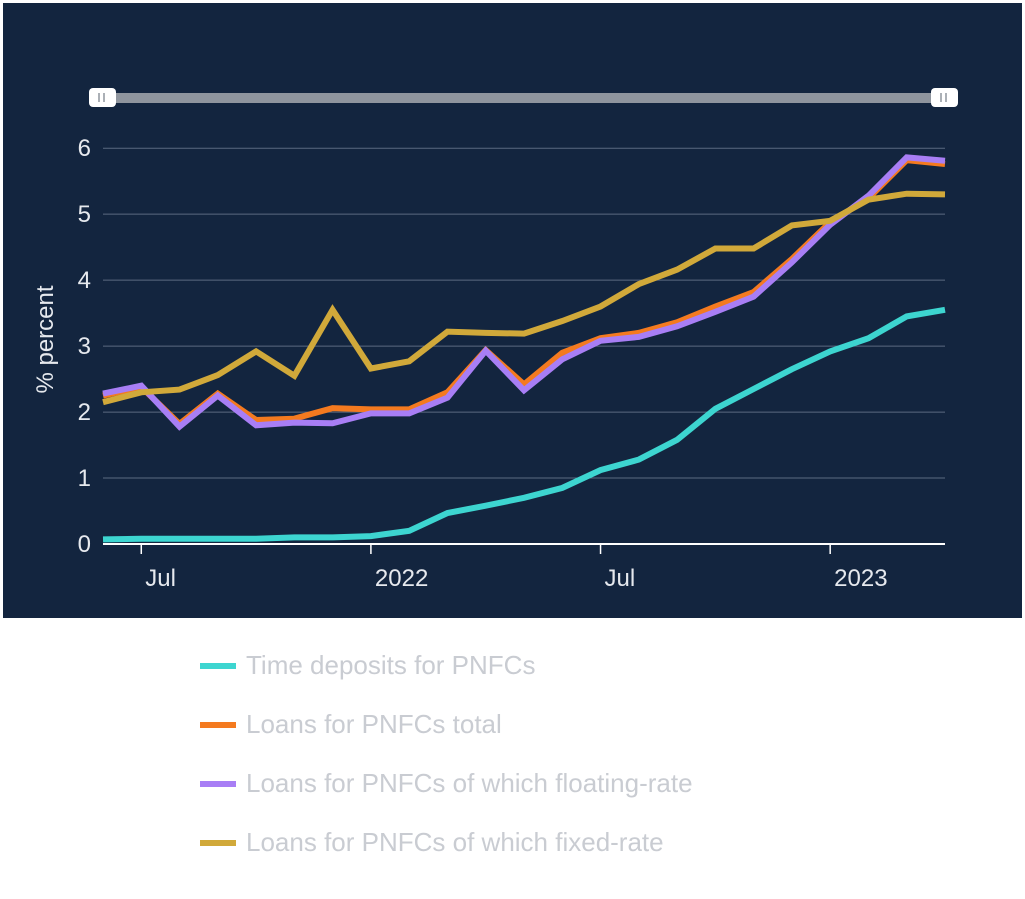 This screenshot has width=1025, height=899. I want to click on y-tick-label: 4, so click(84, 280).